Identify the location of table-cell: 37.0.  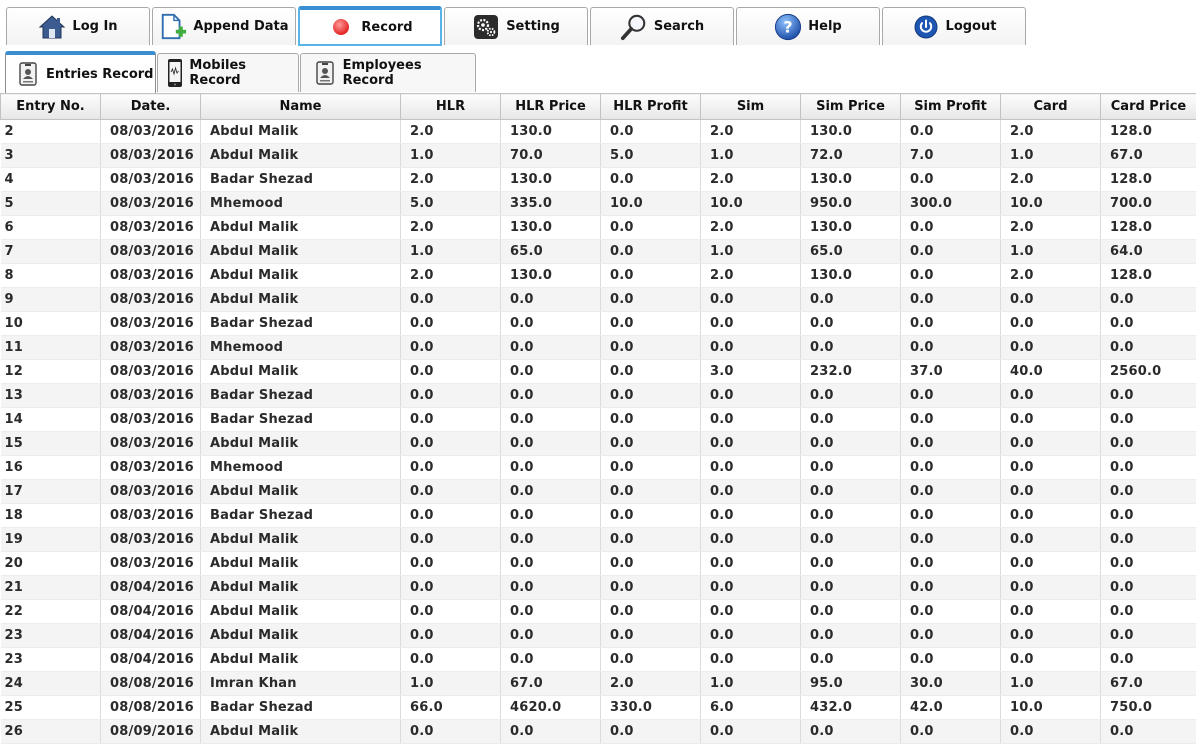
(950, 371).